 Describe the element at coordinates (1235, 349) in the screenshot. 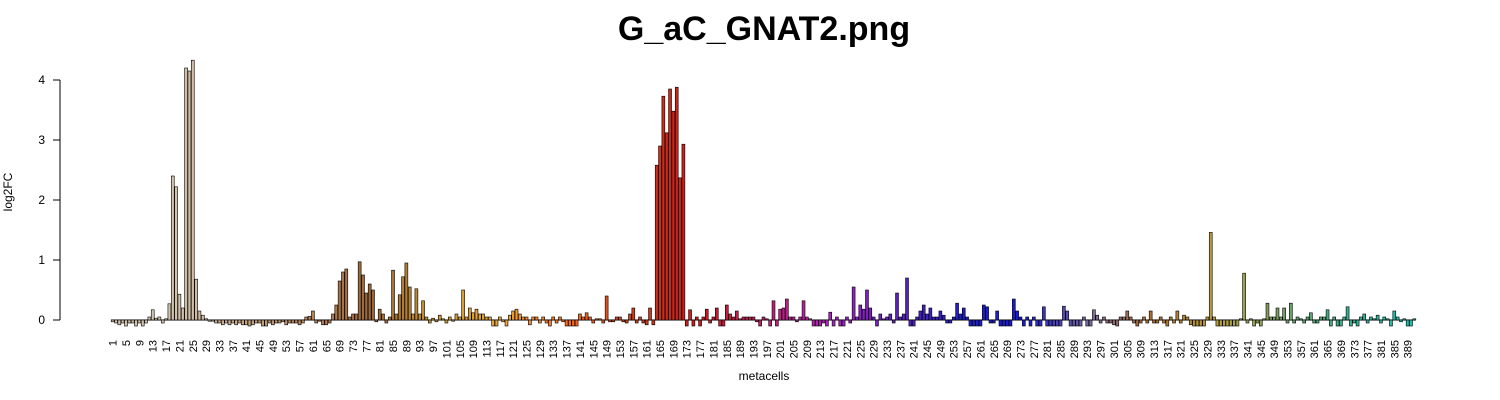

I see `x-tick-label: 337` at that location.